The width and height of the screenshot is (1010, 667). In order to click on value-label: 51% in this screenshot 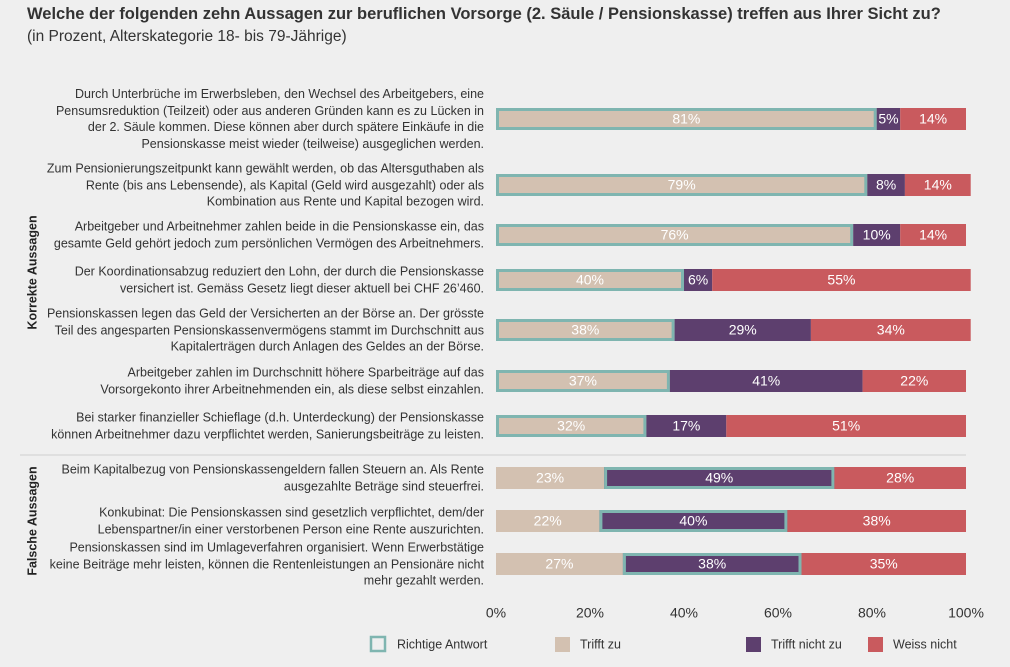, I will do `click(846, 426)`.